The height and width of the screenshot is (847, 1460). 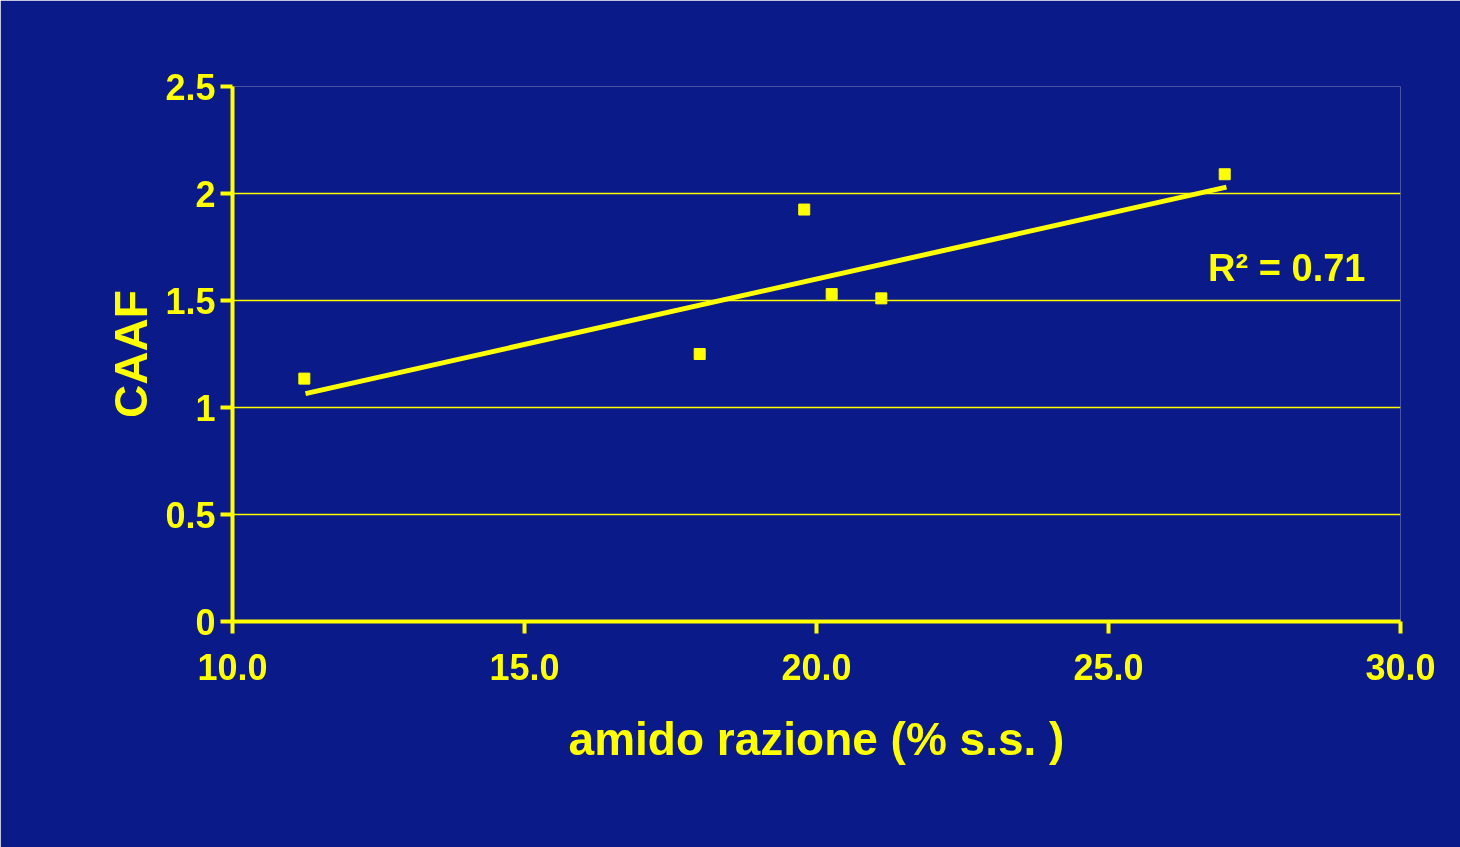 I want to click on x-tick-label: 25.0, so click(x=1108, y=667).